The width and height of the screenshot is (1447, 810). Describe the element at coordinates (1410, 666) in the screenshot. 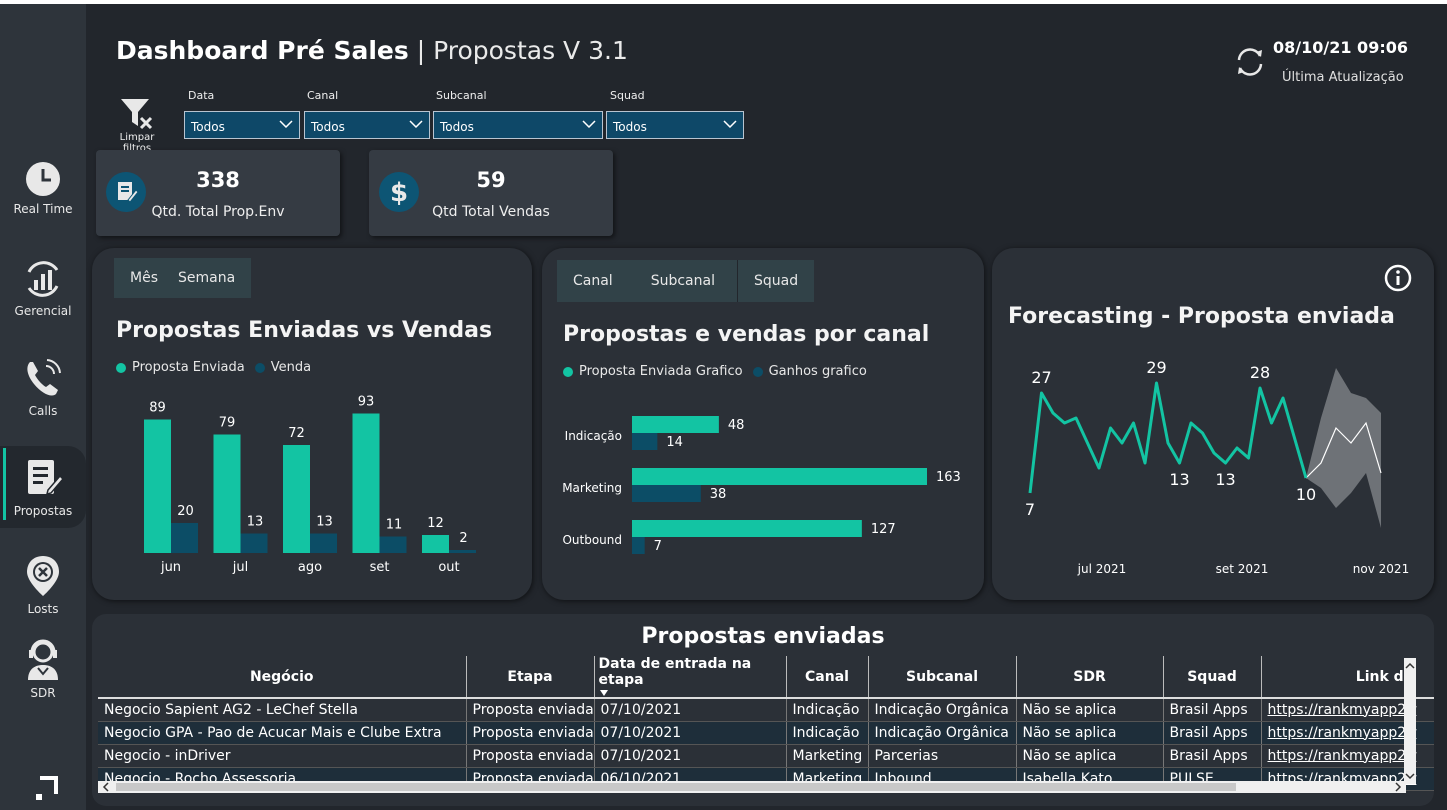

I see `scroll-up-icon` at that location.